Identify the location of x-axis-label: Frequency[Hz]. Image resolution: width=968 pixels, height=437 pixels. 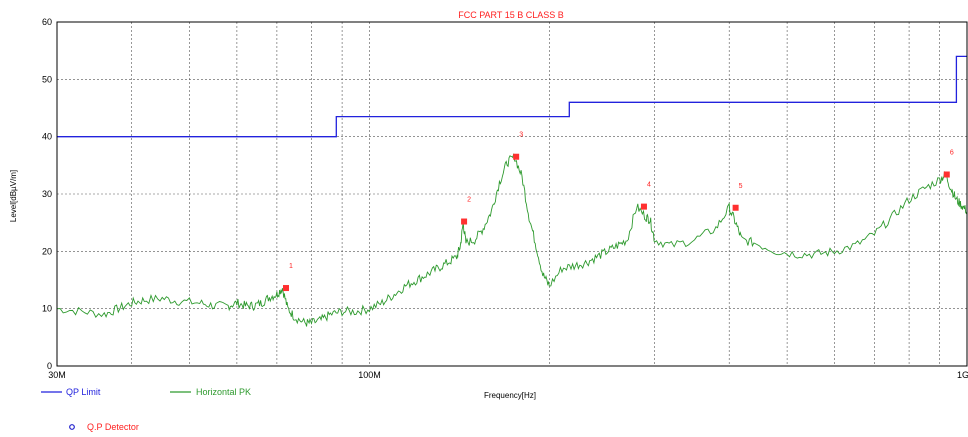
(510, 395).